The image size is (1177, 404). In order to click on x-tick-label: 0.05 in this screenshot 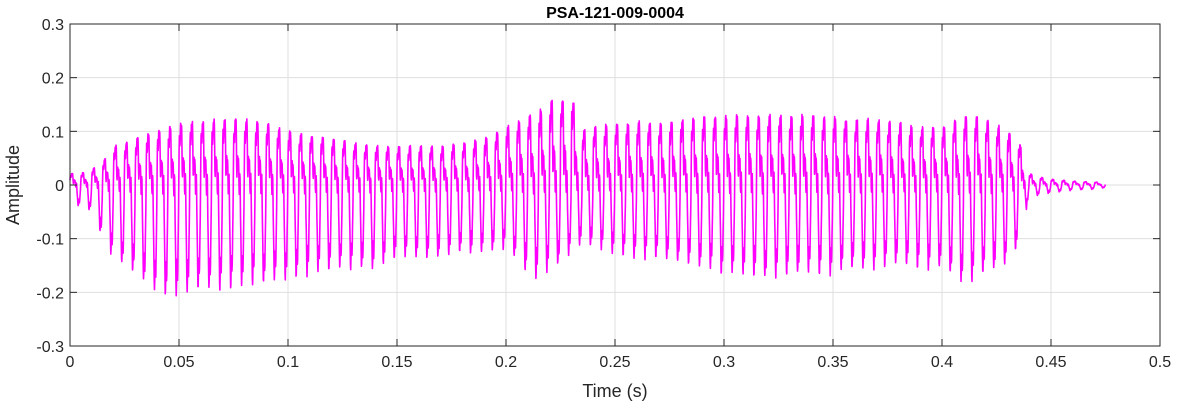, I will do `click(178, 362)`.